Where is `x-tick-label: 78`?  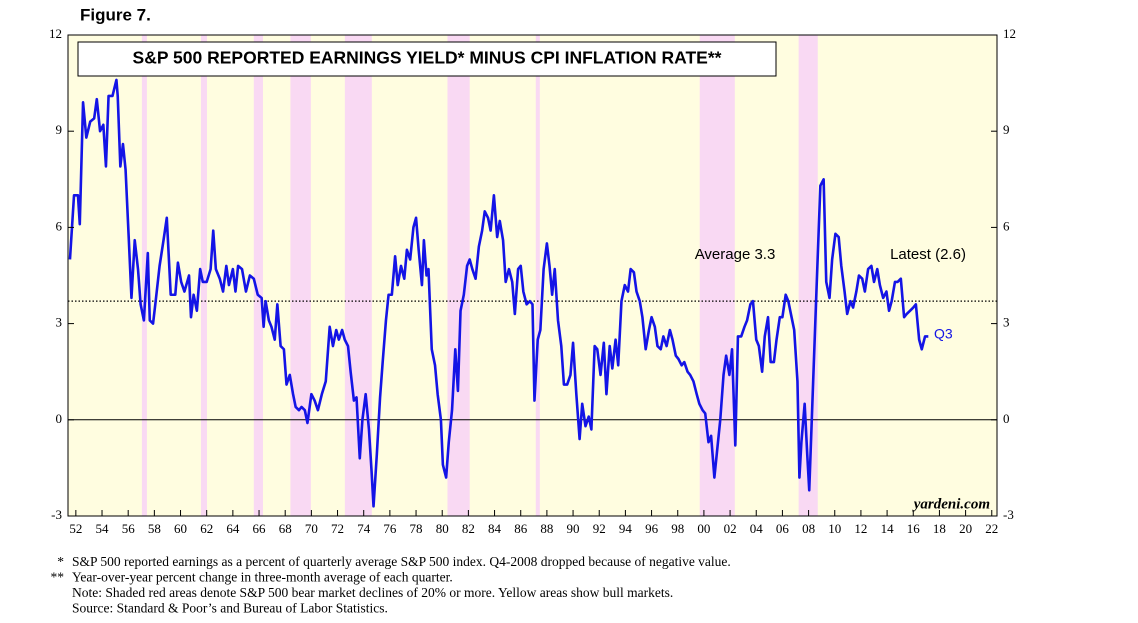
x-tick-label: 78 is located at coordinates (416, 528).